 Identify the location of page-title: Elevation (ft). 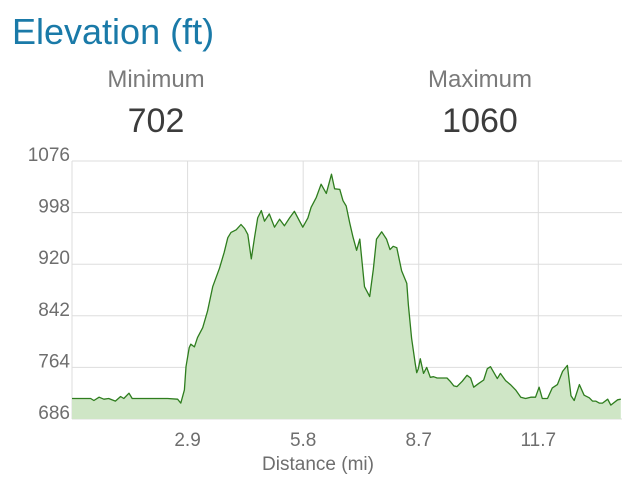
(113, 31).